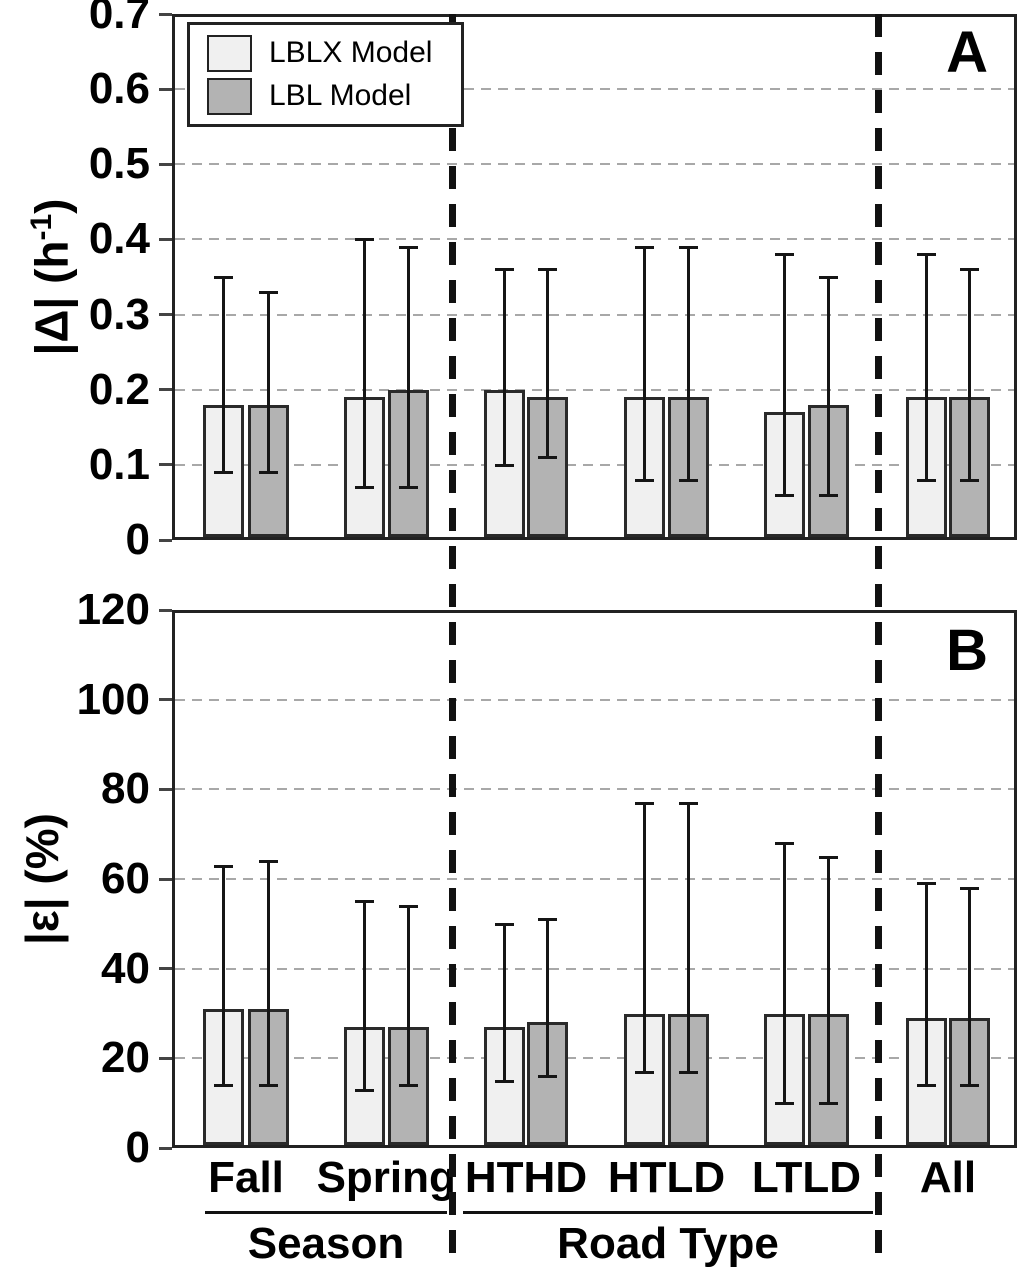 The width and height of the screenshot is (1024, 1267). Describe the element at coordinates (119, 464) in the screenshot. I see `y-axis-tick-label: 0.1` at that location.